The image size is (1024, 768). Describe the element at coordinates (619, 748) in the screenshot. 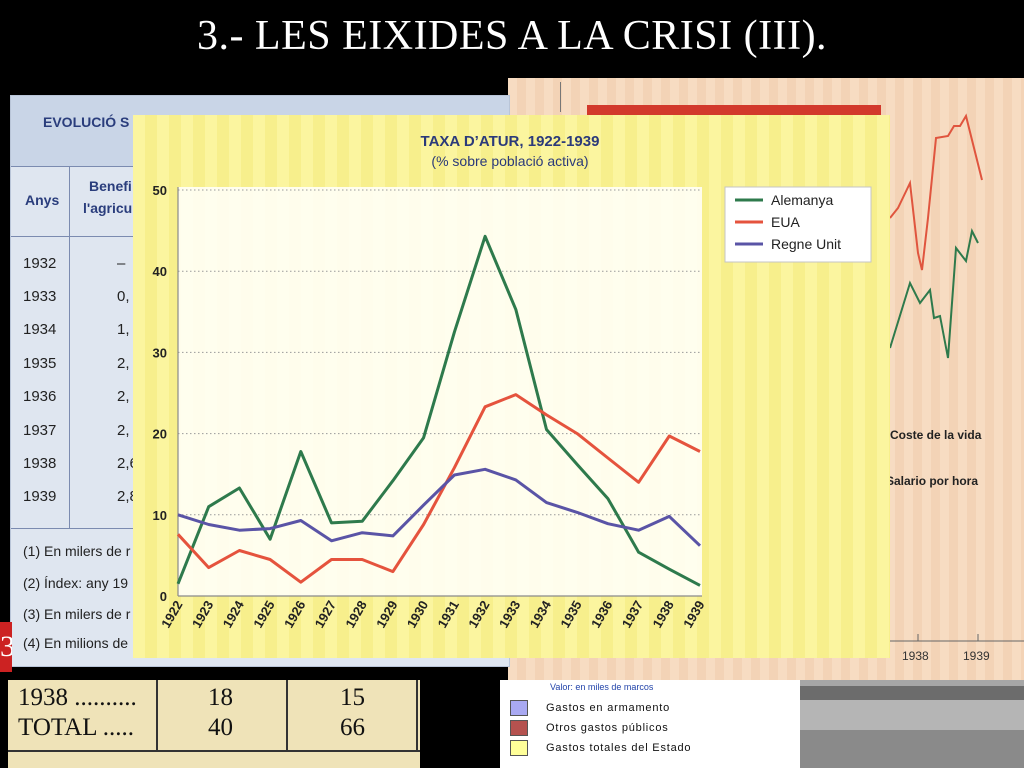

I see `legend-item-label: Gastos totales del Estado` at that location.